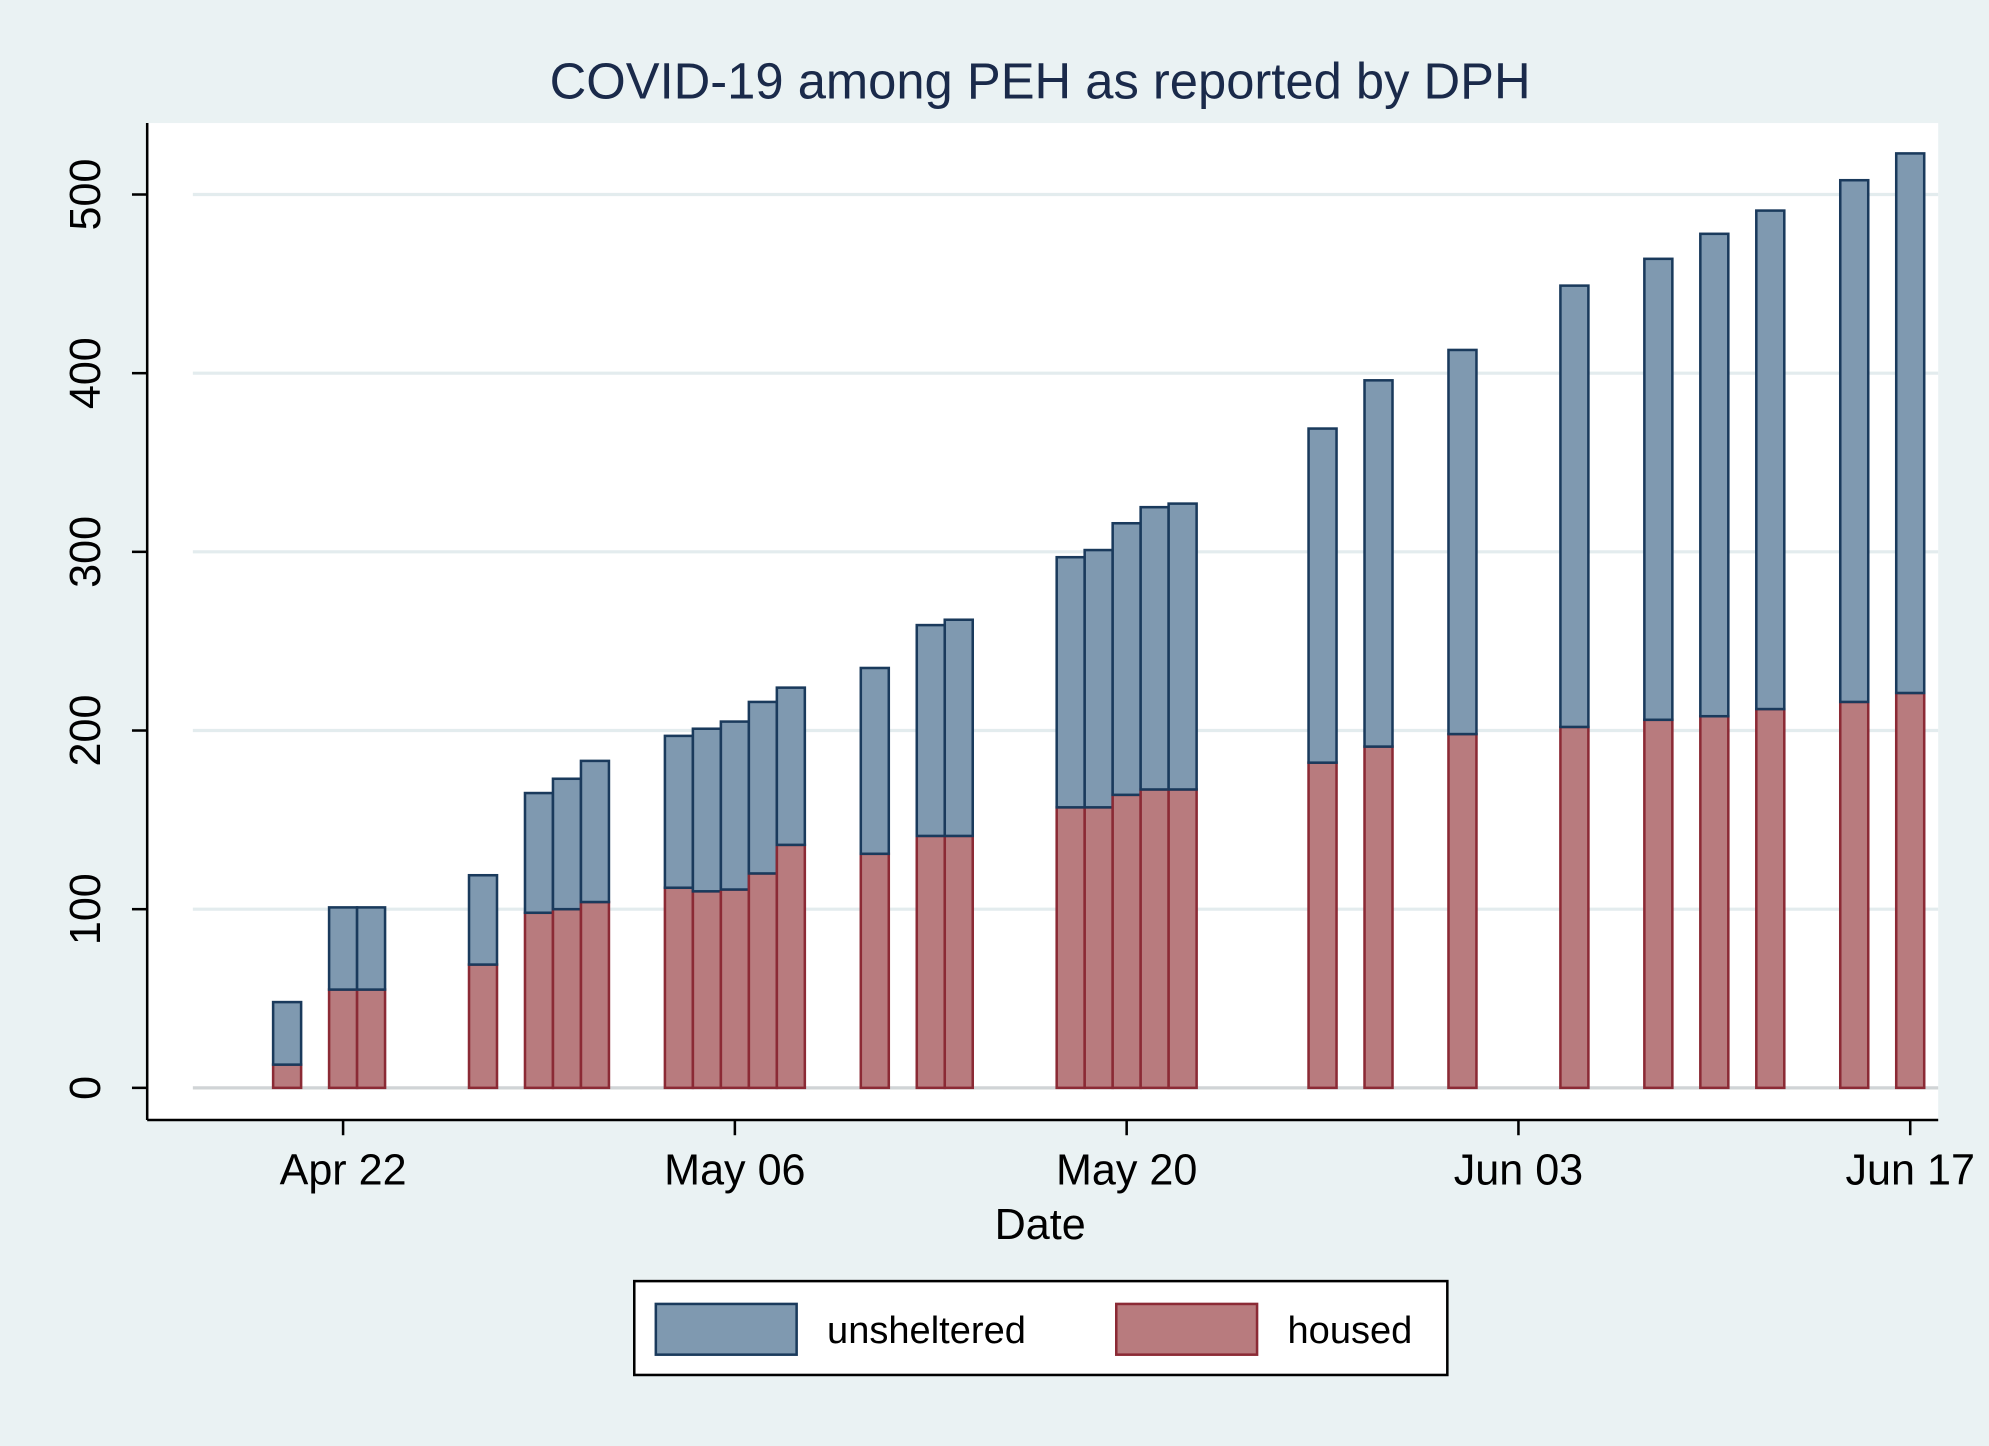  Describe the element at coordinates (734, 1171) in the screenshot. I see `x-tick-label: May 06` at that location.